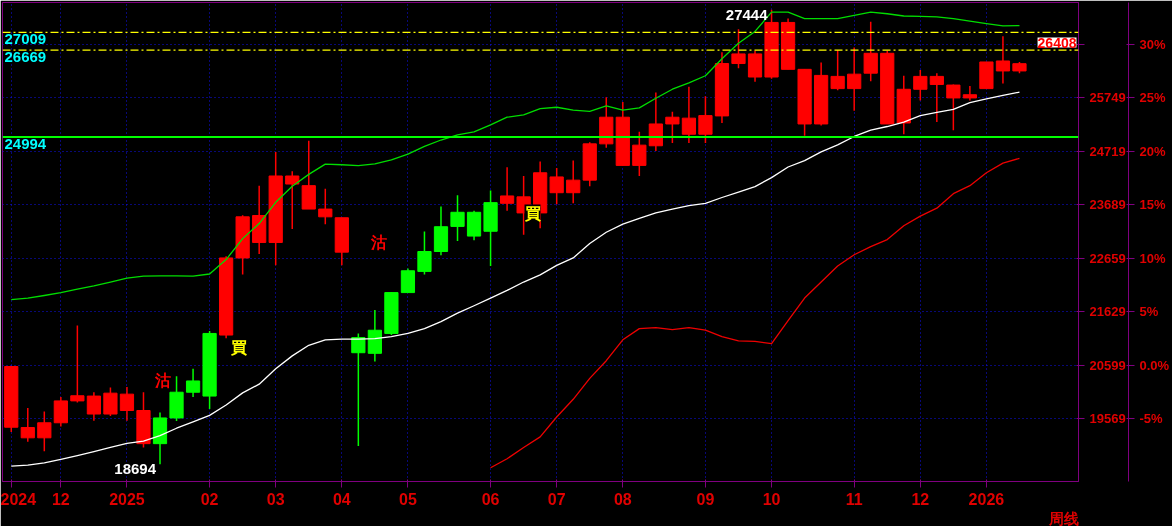  I want to click on x-tick-label: 08, so click(622, 499).